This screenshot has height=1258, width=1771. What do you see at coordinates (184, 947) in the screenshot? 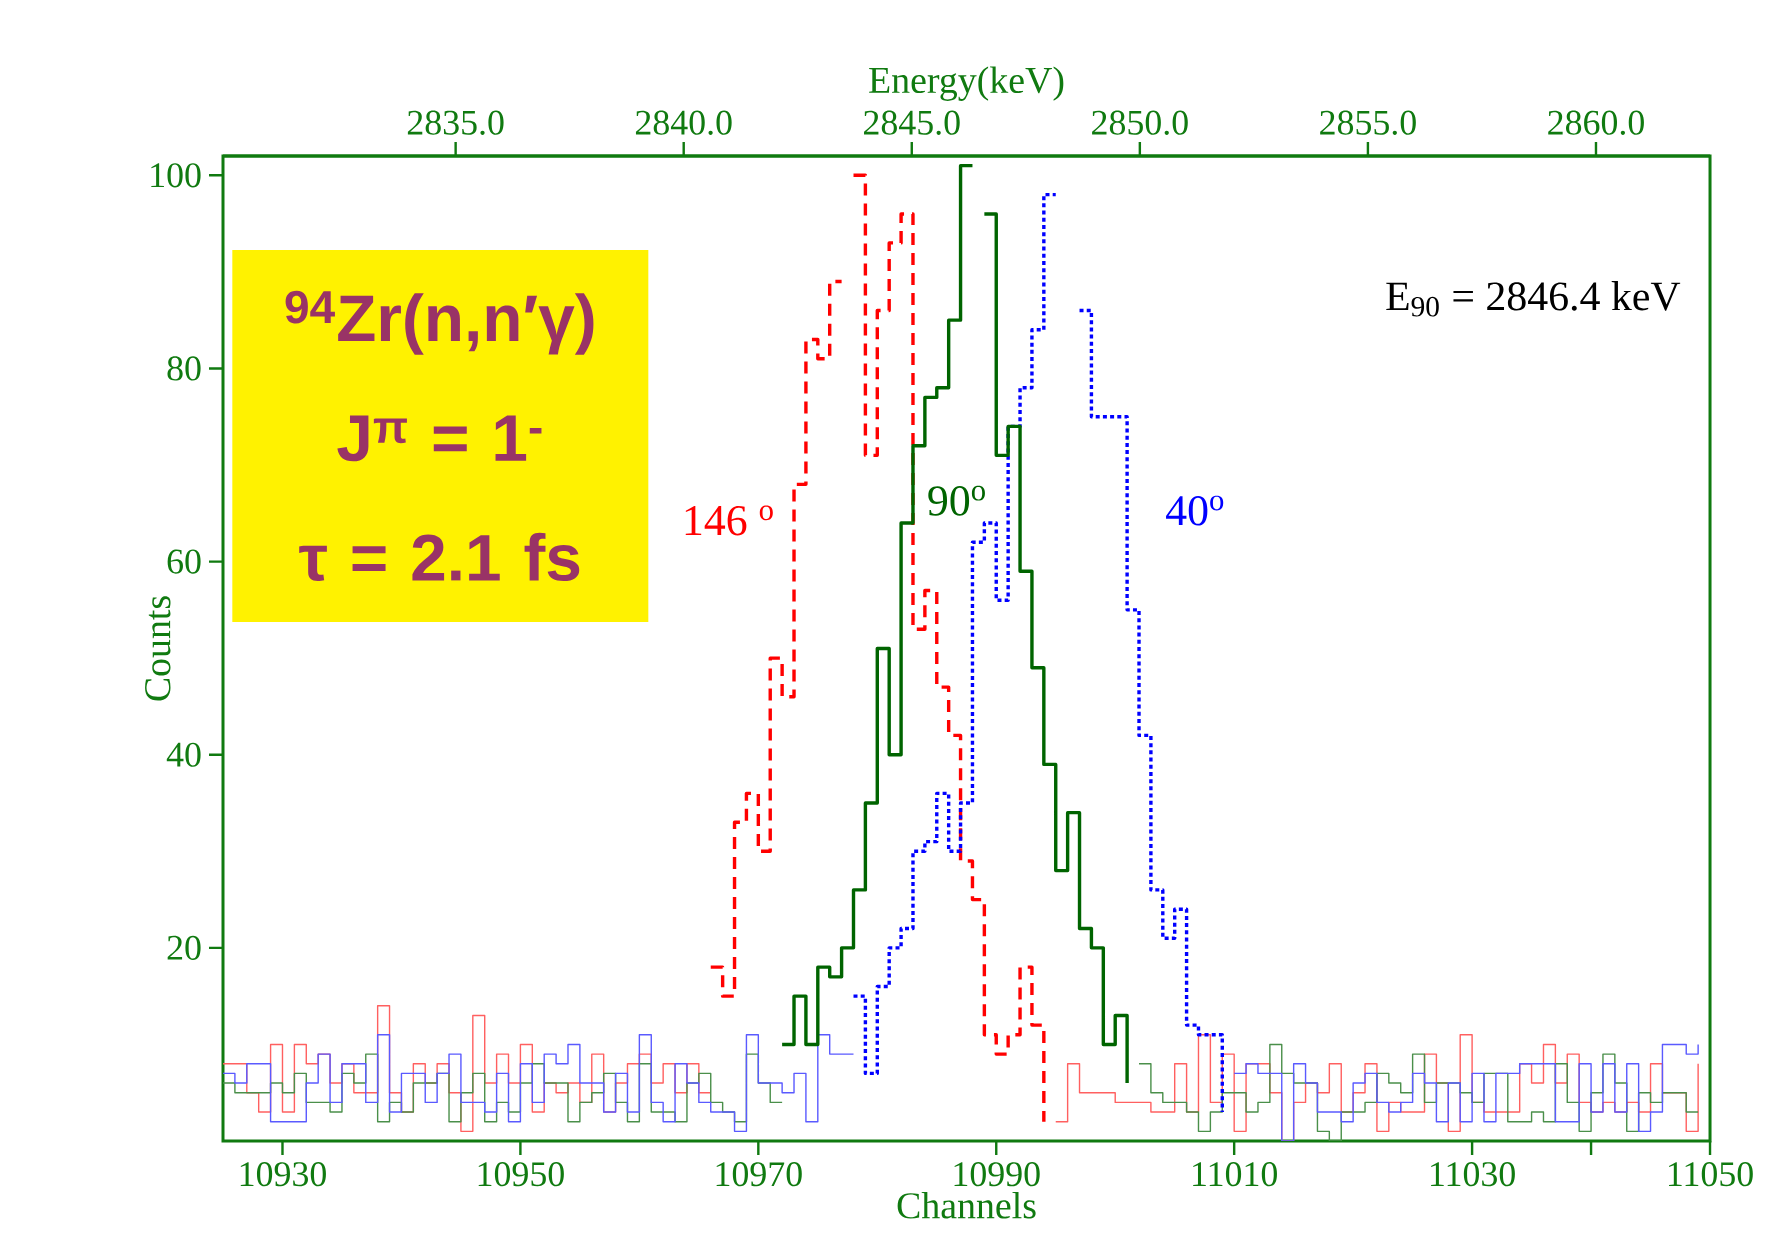
I see `y-tick-label: 20` at bounding box center [184, 947].